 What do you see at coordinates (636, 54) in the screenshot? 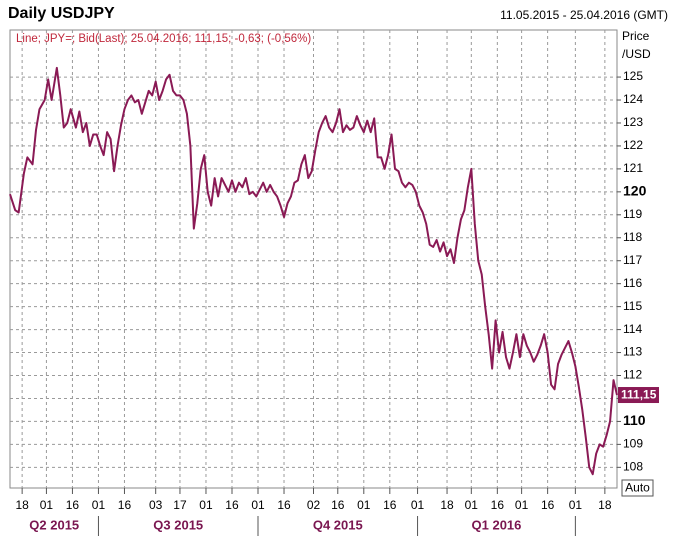
I see `axis-unit: /USD` at bounding box center [636, 54].